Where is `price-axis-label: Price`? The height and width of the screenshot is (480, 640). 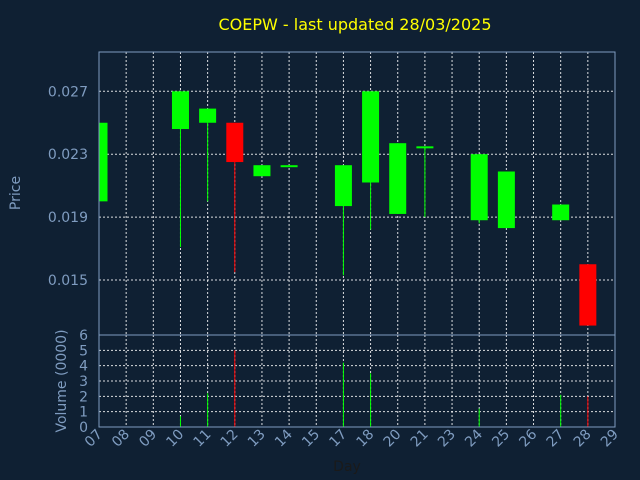 price-axis-label: Price is located at coordinates (16, 193).